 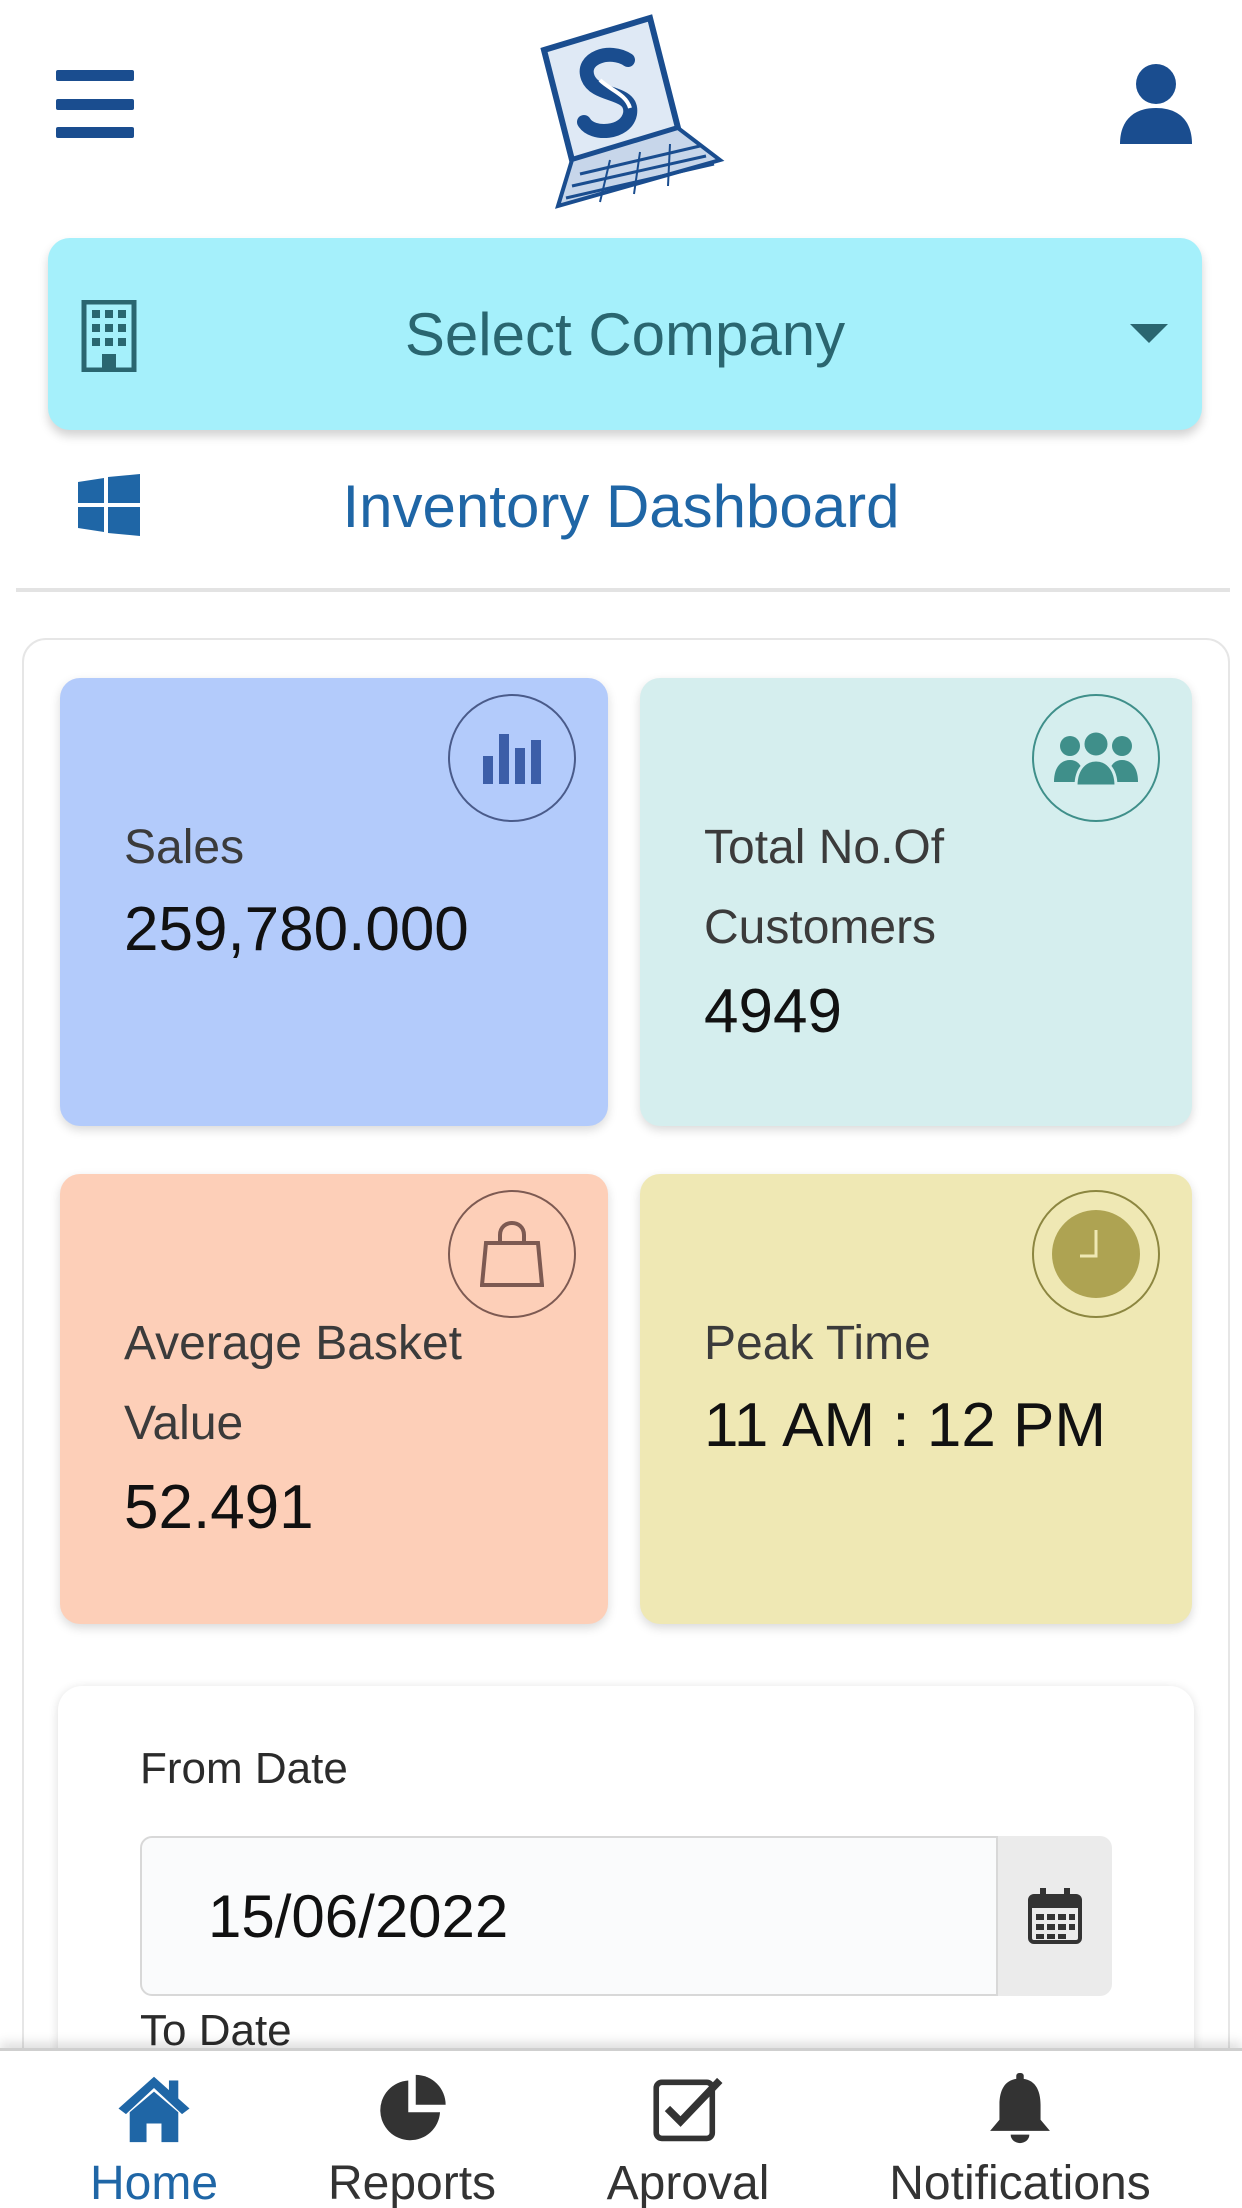 I want to click on dashboard-header: Inventory Dashboard, so click(x=621, y=520).